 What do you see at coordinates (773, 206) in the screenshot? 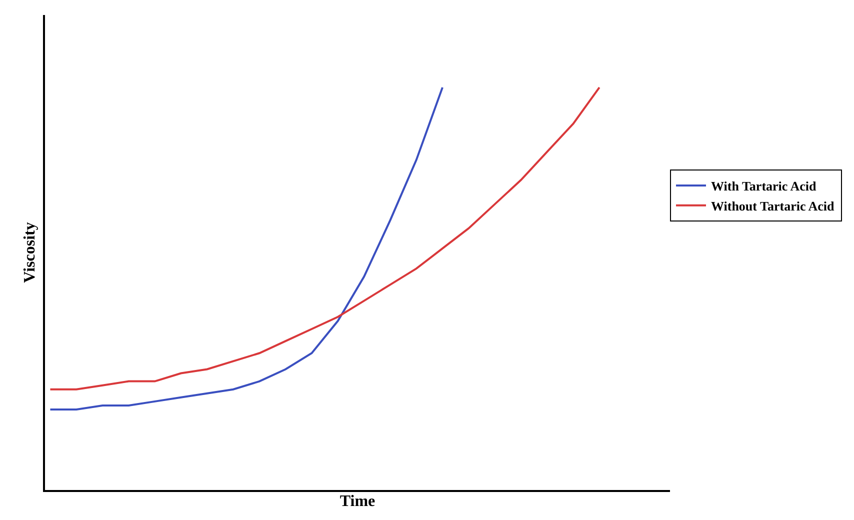
I see `legend-label: Without Tartaric Acid` at bounding box center [773, 206].